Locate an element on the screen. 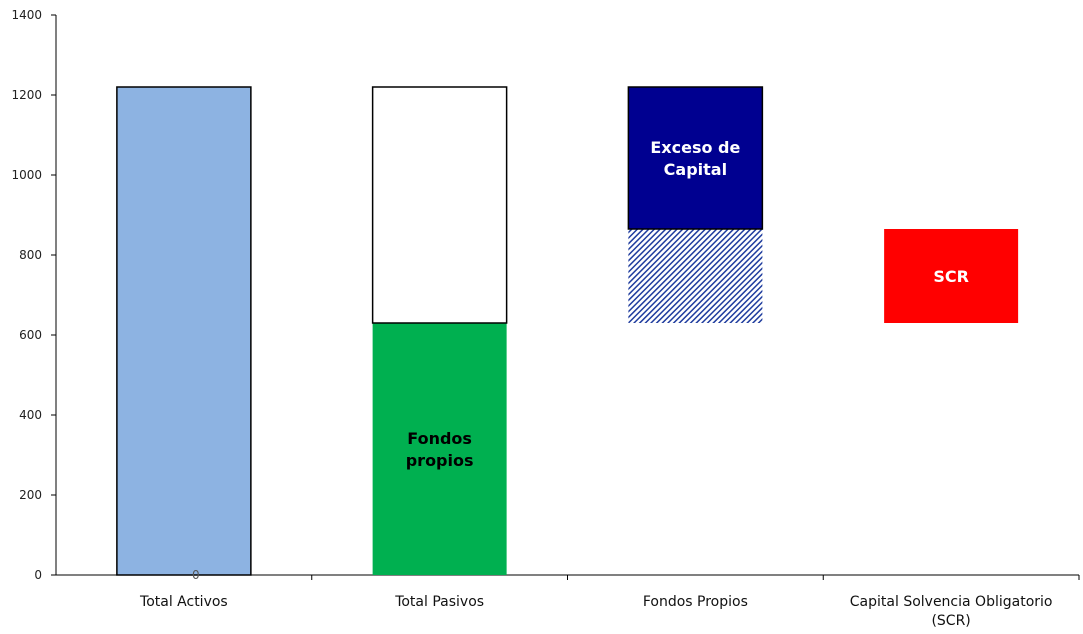 This screenshot has width=1083, height=634. y-tick-label: 400 is located at coordinates (30, 415).